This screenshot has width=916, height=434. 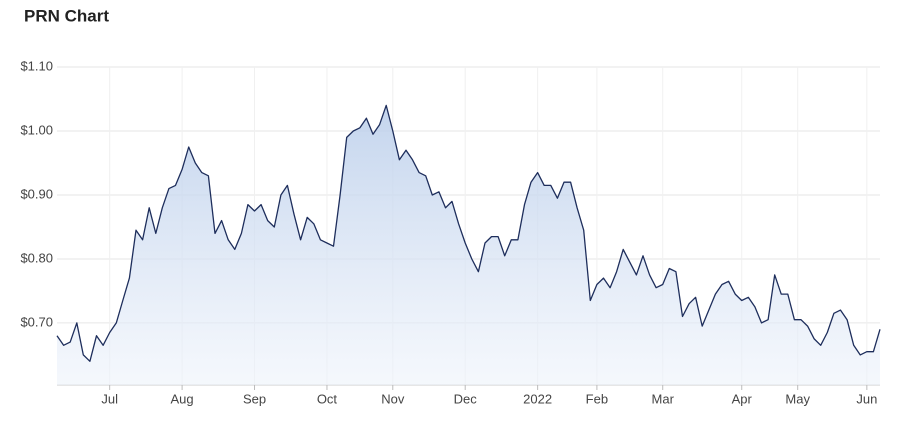 What do you see at coordinates (36, 257) in the screenshot?
I see `y-tick-label: $0.80` at bounding box center [36, 257].